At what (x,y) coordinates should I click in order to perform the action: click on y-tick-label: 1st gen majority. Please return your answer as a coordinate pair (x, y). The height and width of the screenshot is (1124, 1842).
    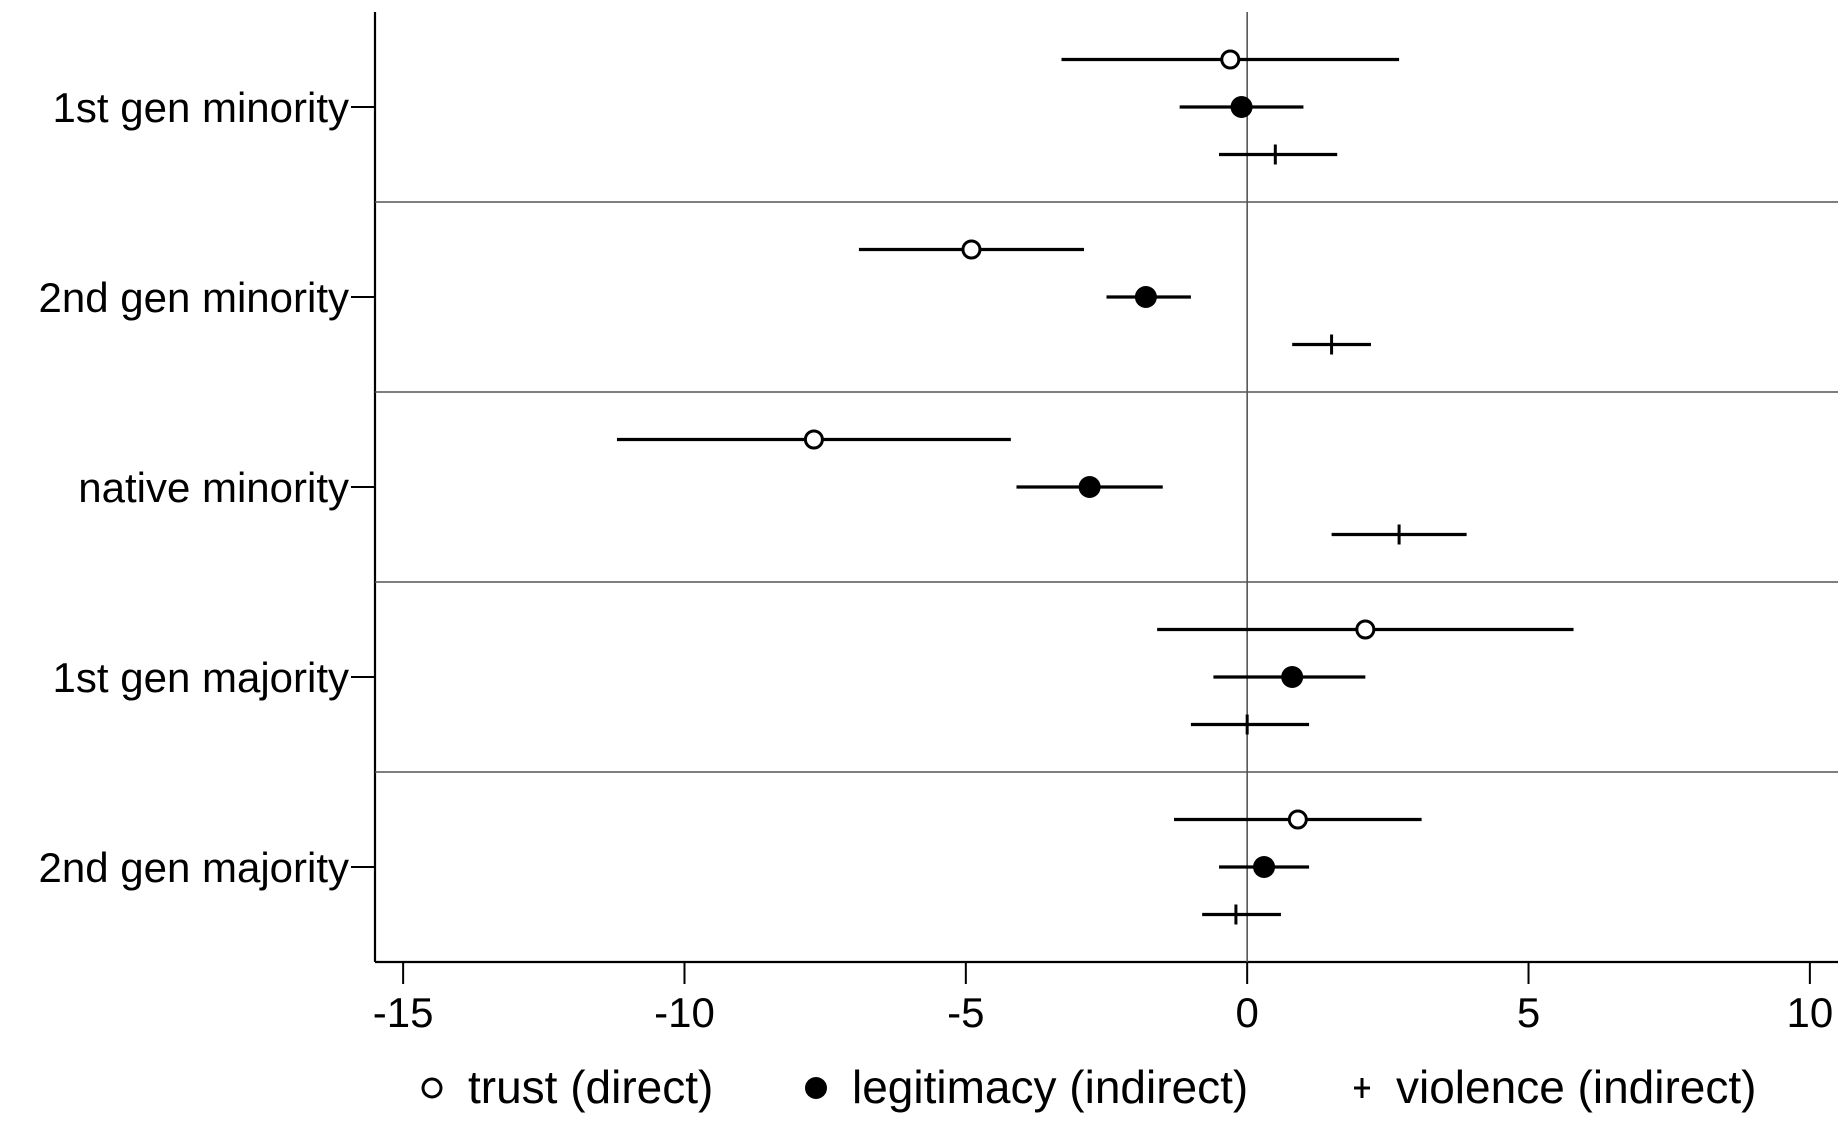
    Looking at the image, I should click on (201, 677).